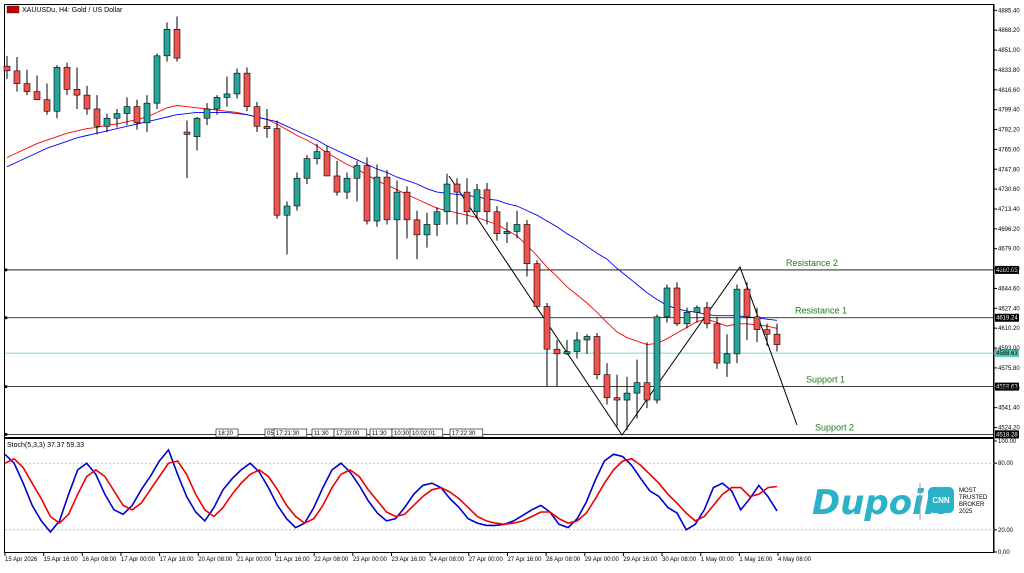 The image size is (1024, 573). I want to click on svg-text: CNN, so click(941, 500).